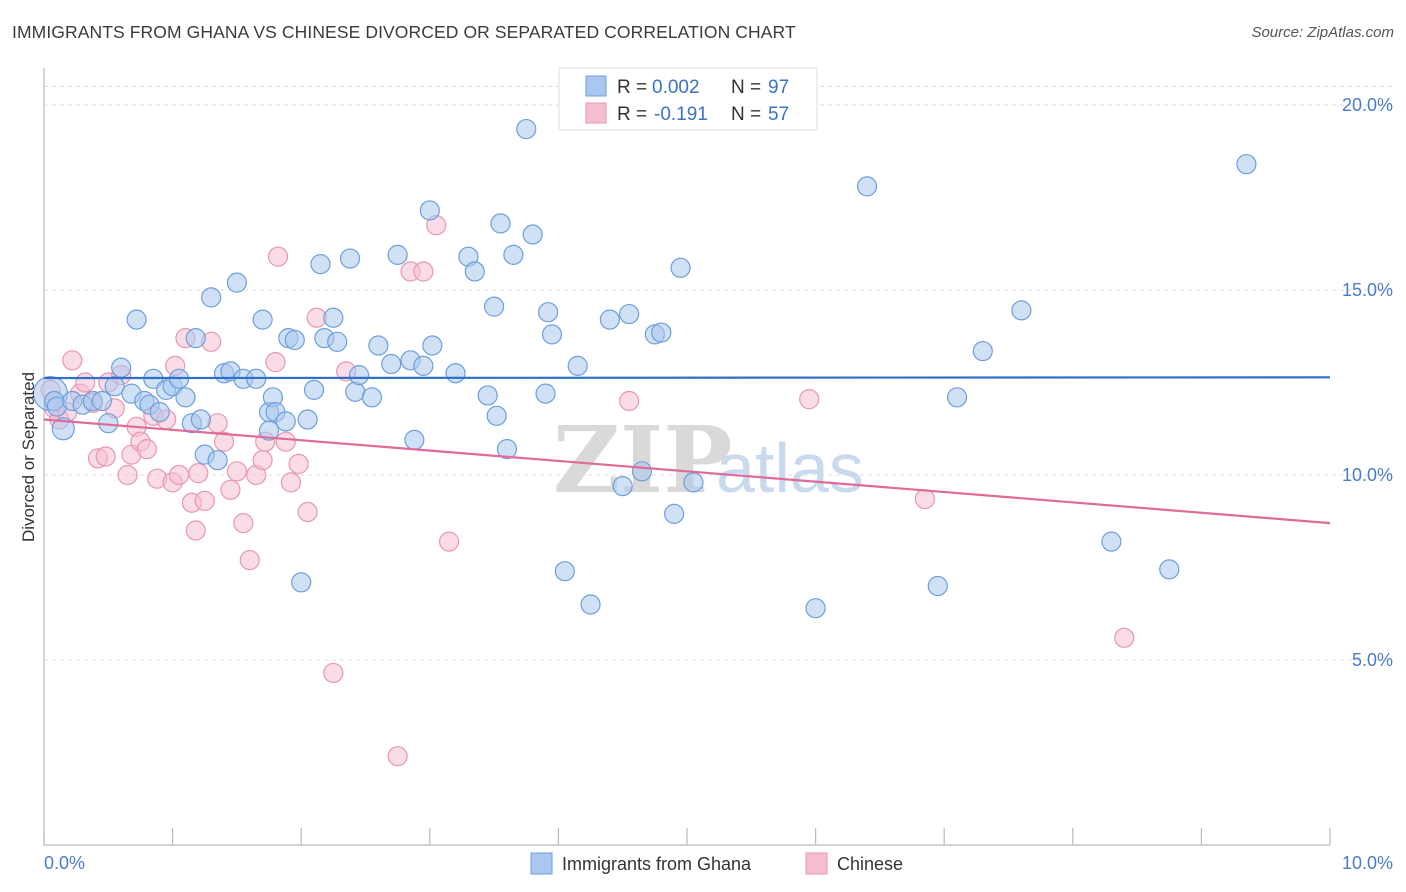 The width and height of the screenshot is (1406, 892). I want to click on trend-line-ghana, so click(687, 378).